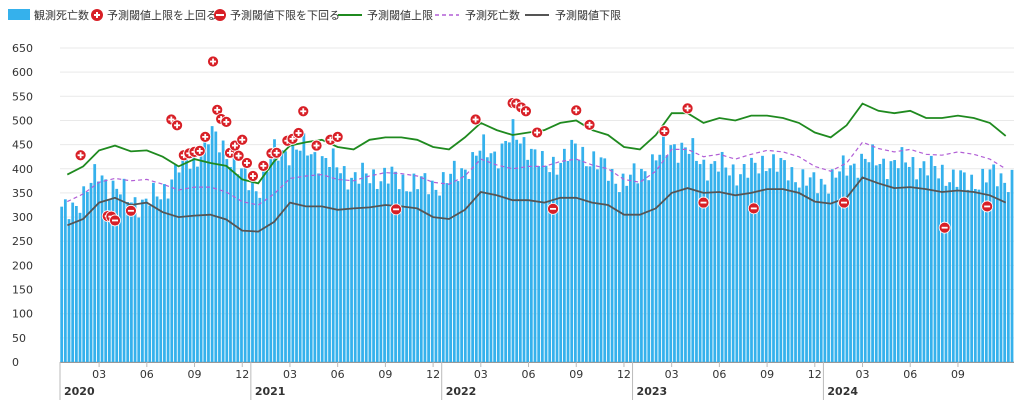  Describe the element at coordinates (19, 338) in the screenshot. I see `y-tick-label: 50` at that location.